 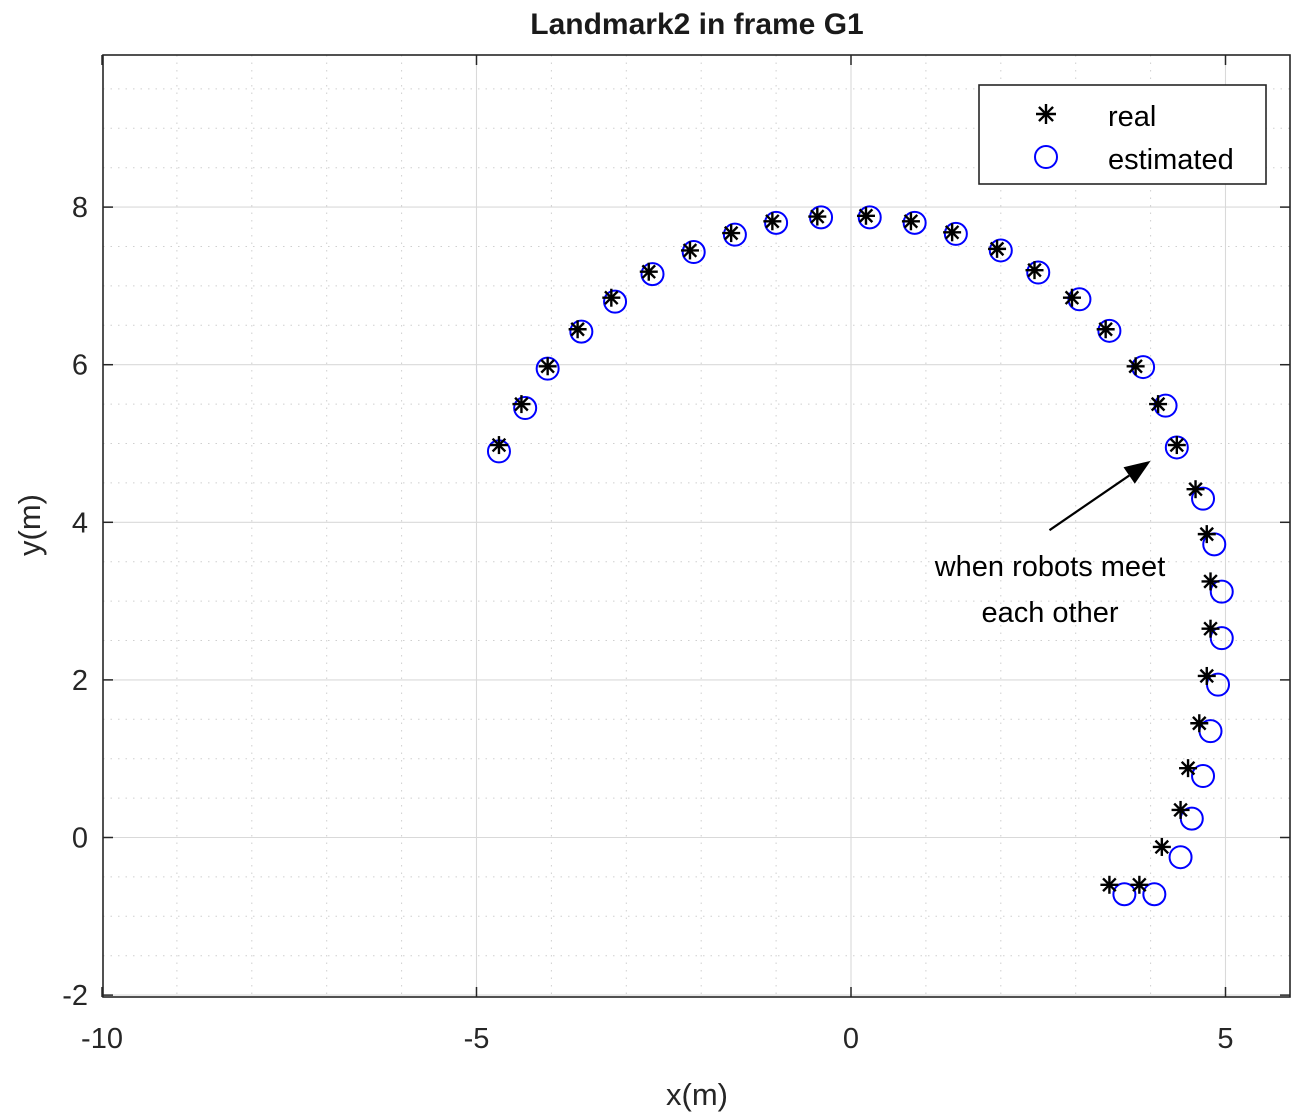 What do you see at coordinates (102, 1039) in the screenshot?
I see `x-tick-label: -10` at bounding box center [102, 1039].